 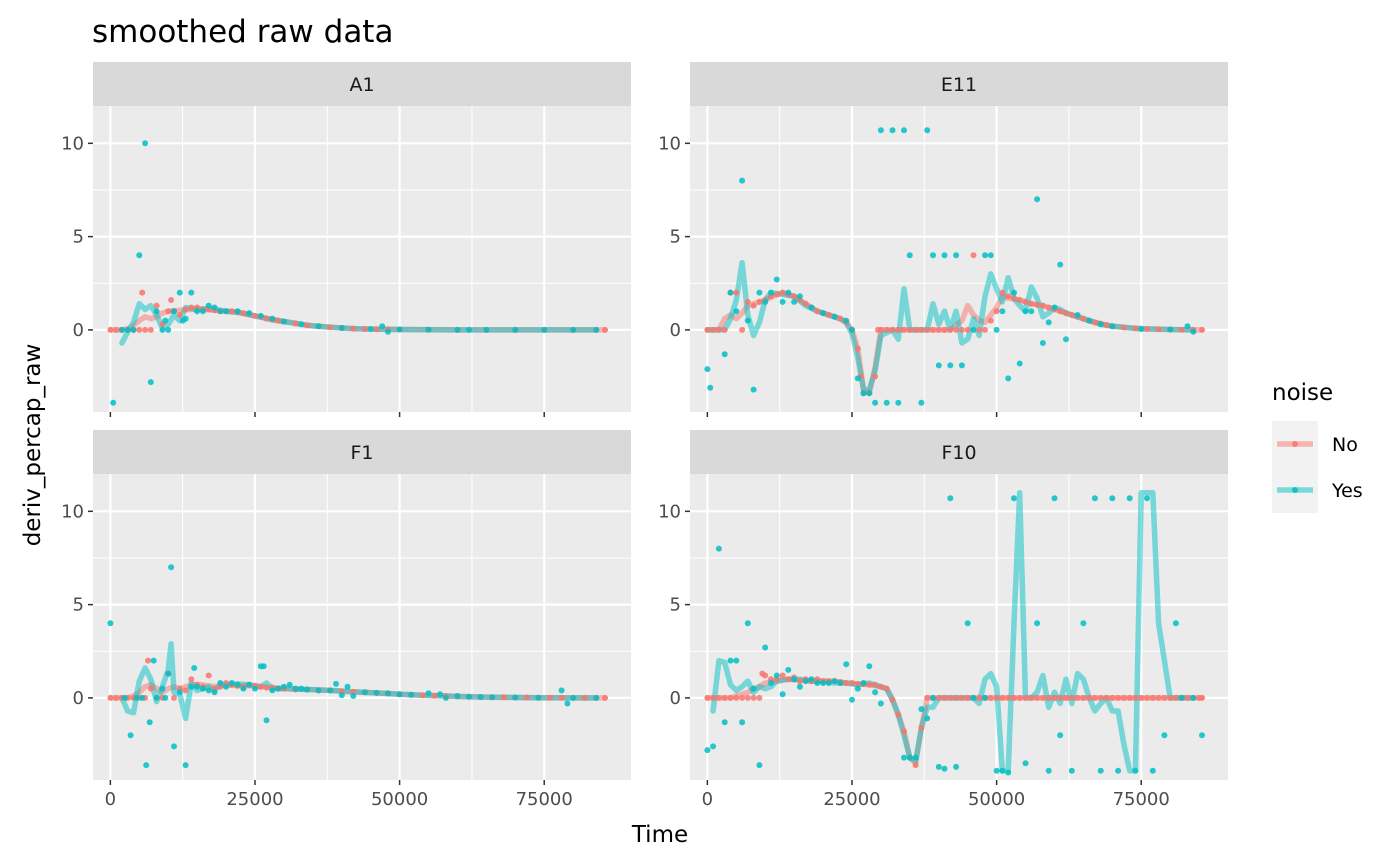 What do you see at coordinates (78, 605) in the screenshot?
I see `y-tick-label: 5` at bounding box center [78, 605].